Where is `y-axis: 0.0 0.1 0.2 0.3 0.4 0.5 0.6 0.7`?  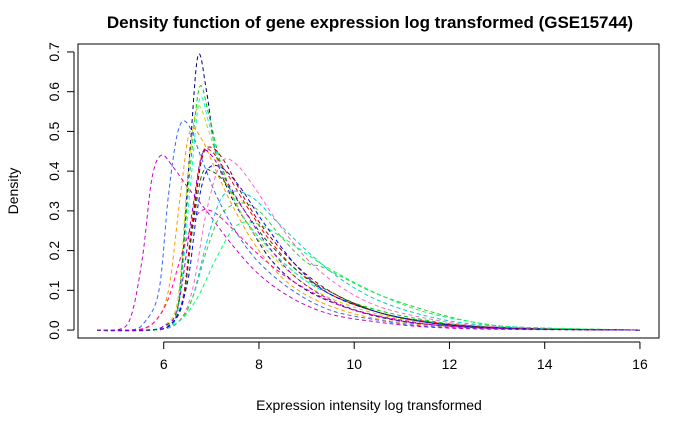 y-axis: 0.0 0.1 0.2 0.3 0.4 0.5 0.6 0.7 is located at coordinates (60, 191).